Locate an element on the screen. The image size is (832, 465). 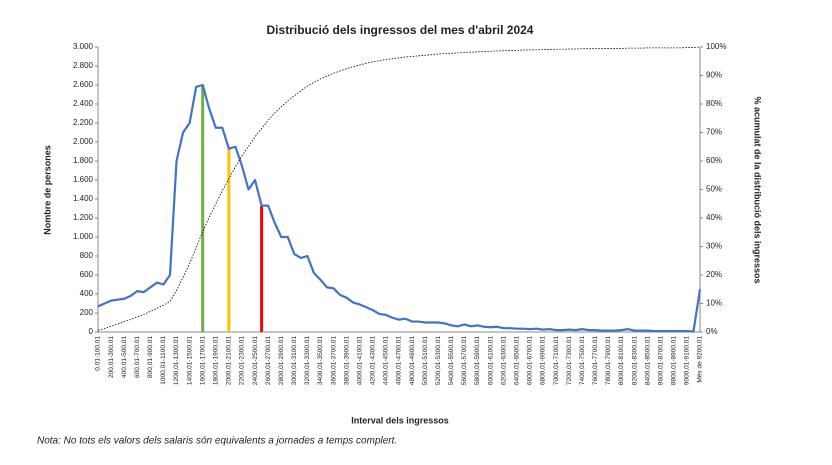
x-tick-label: 5600,01-5700,01 is located at coordinates (464, 361).